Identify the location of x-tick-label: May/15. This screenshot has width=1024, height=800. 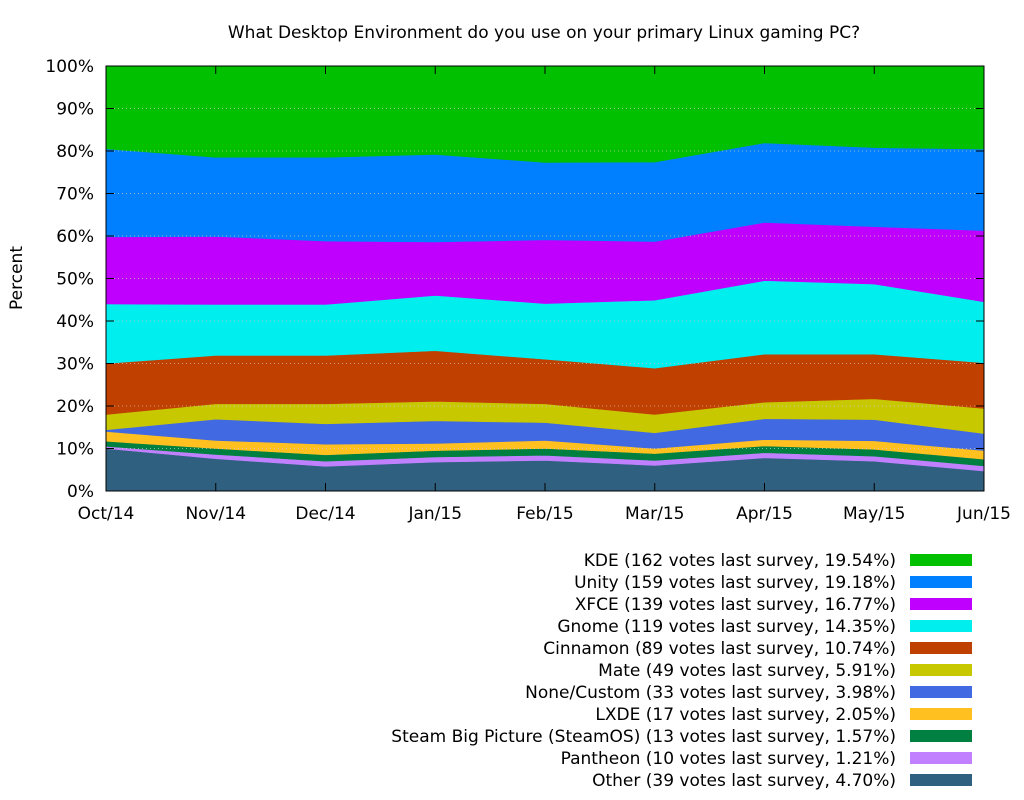
(874, 514).